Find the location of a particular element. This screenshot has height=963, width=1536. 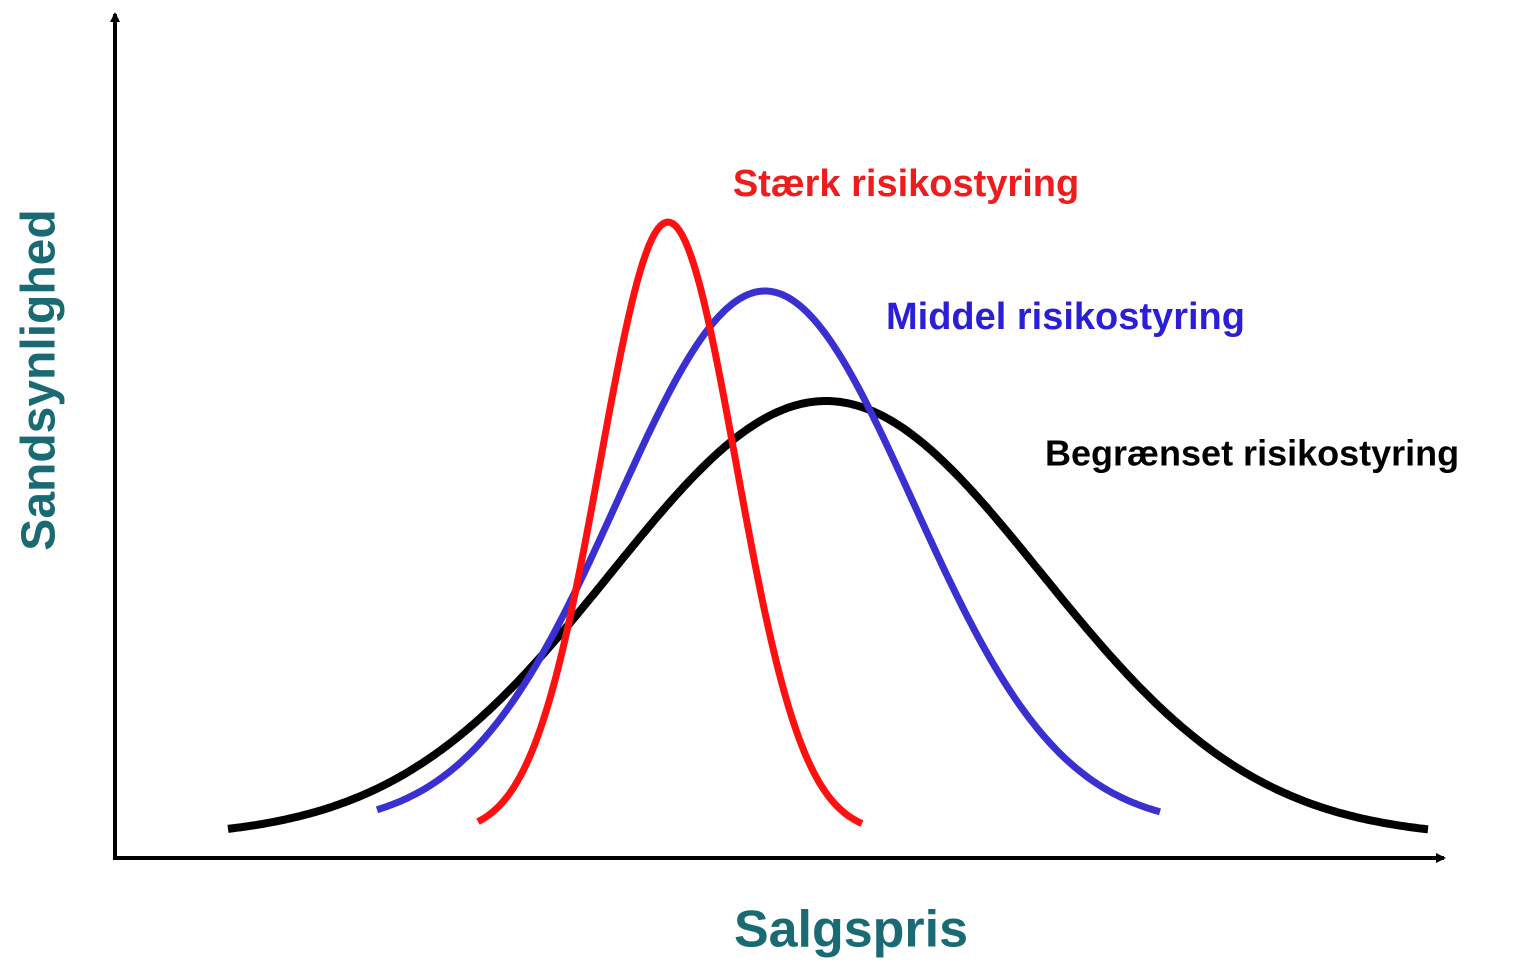

curve-label: Stærk risikostyring is located at coordinates (906, 184).